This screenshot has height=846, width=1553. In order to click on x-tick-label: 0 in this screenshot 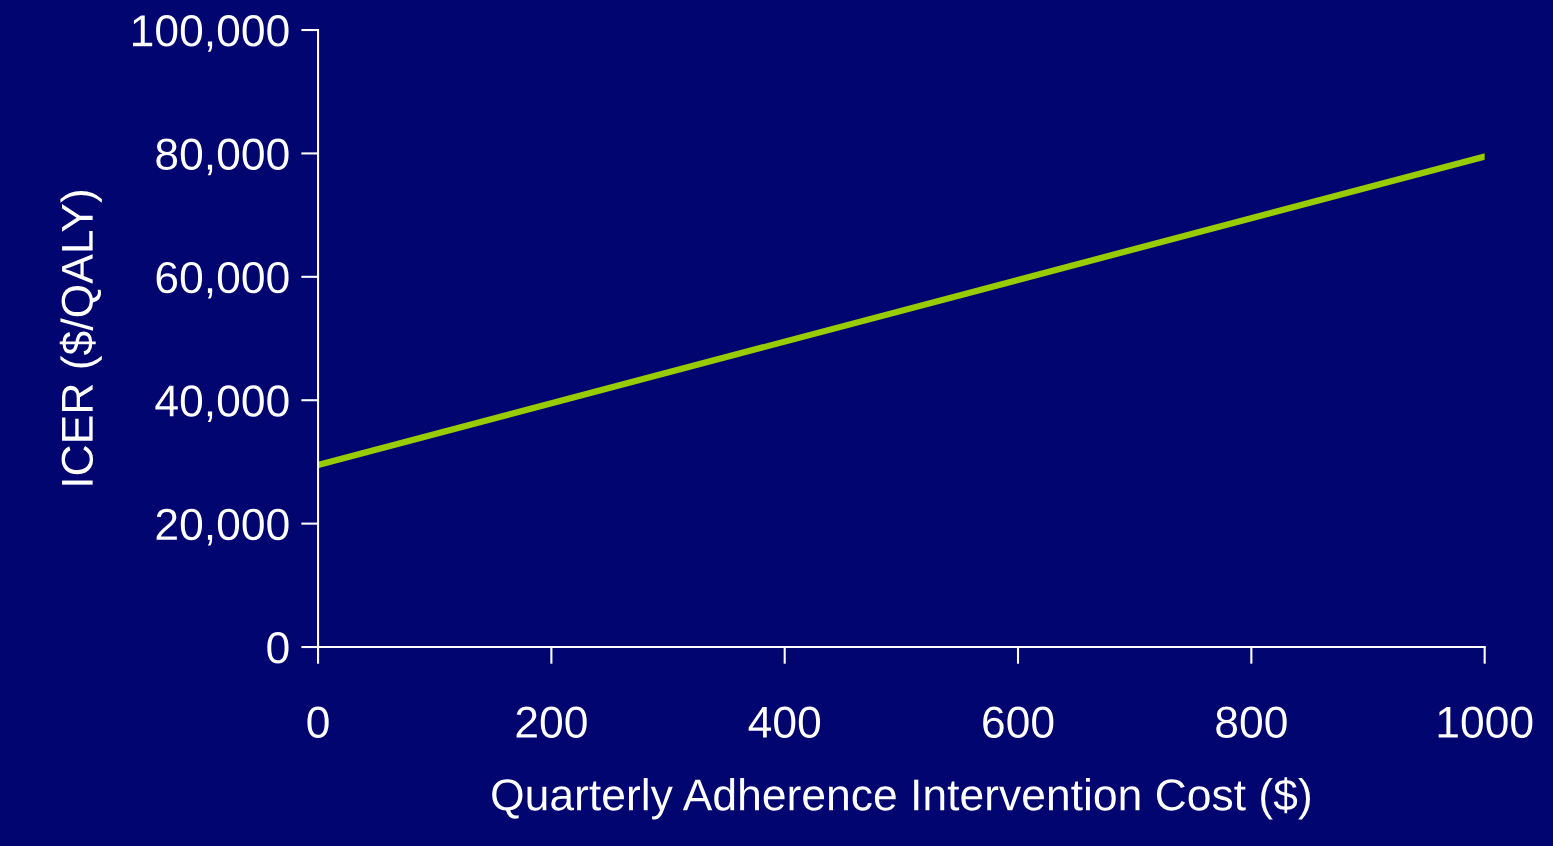, I will do `click(318, 722)`.